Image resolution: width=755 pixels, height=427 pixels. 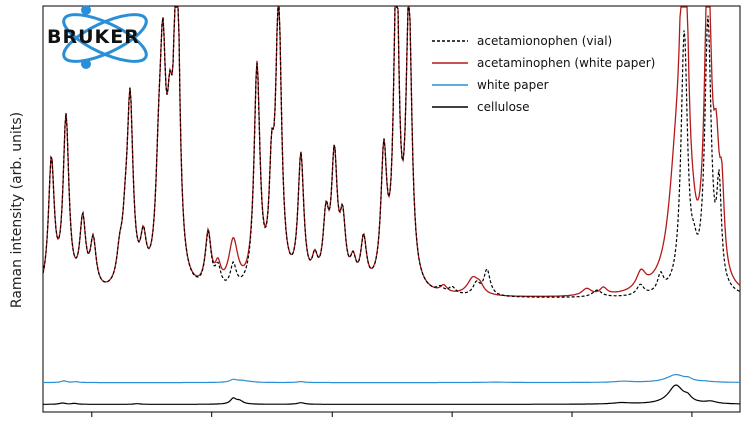 I want to click on legend-label: acetaminophen (white paper), so click(x=566, y=63).